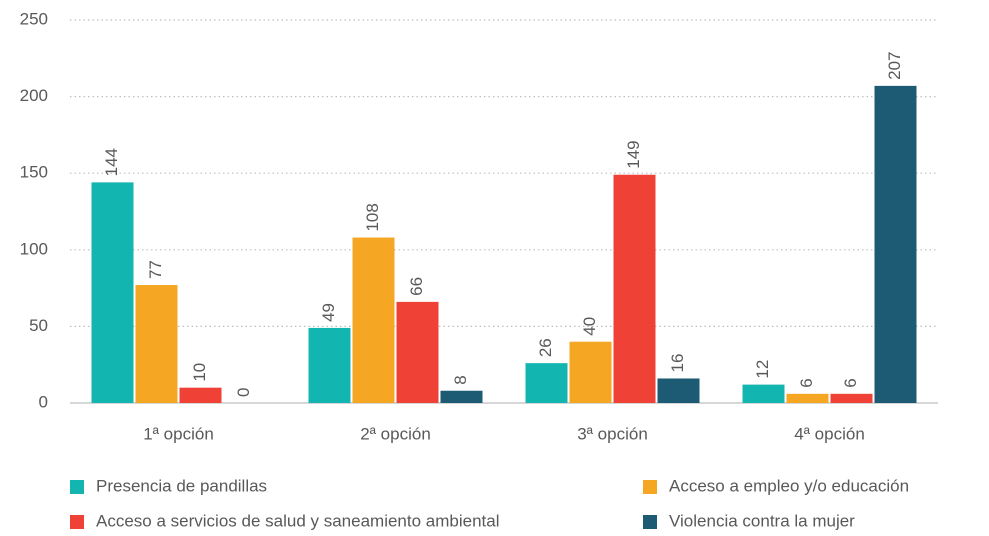  I want to click on y-tick-label: 250, so click(34, 18).